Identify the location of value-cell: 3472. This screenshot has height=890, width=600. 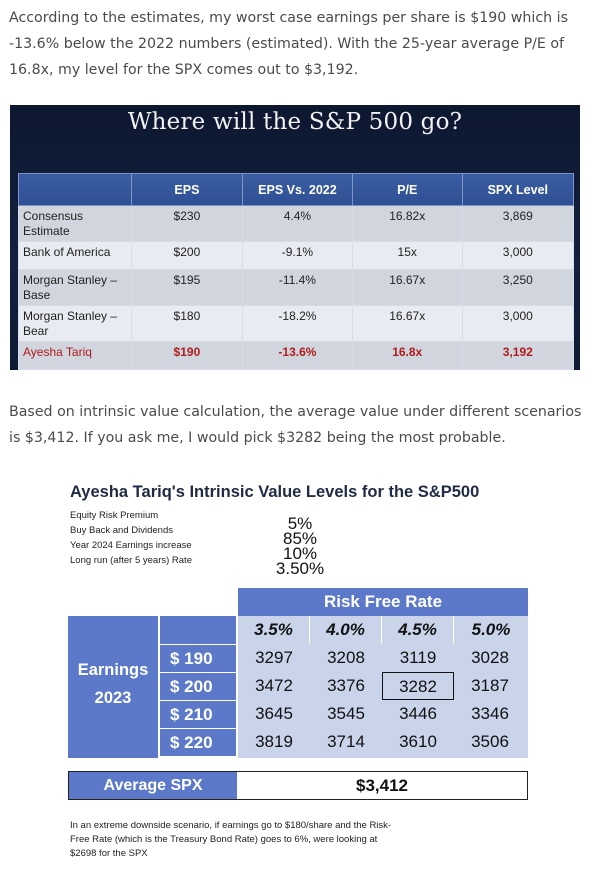
(274, 685).